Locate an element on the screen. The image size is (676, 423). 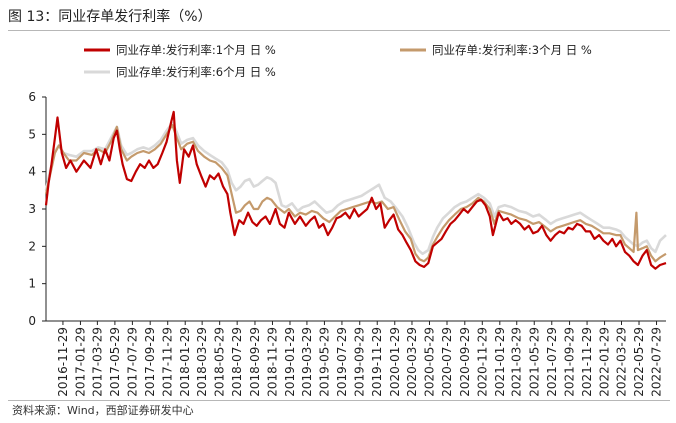
y-tick-label: 3 is located at coordinates (32, 209).